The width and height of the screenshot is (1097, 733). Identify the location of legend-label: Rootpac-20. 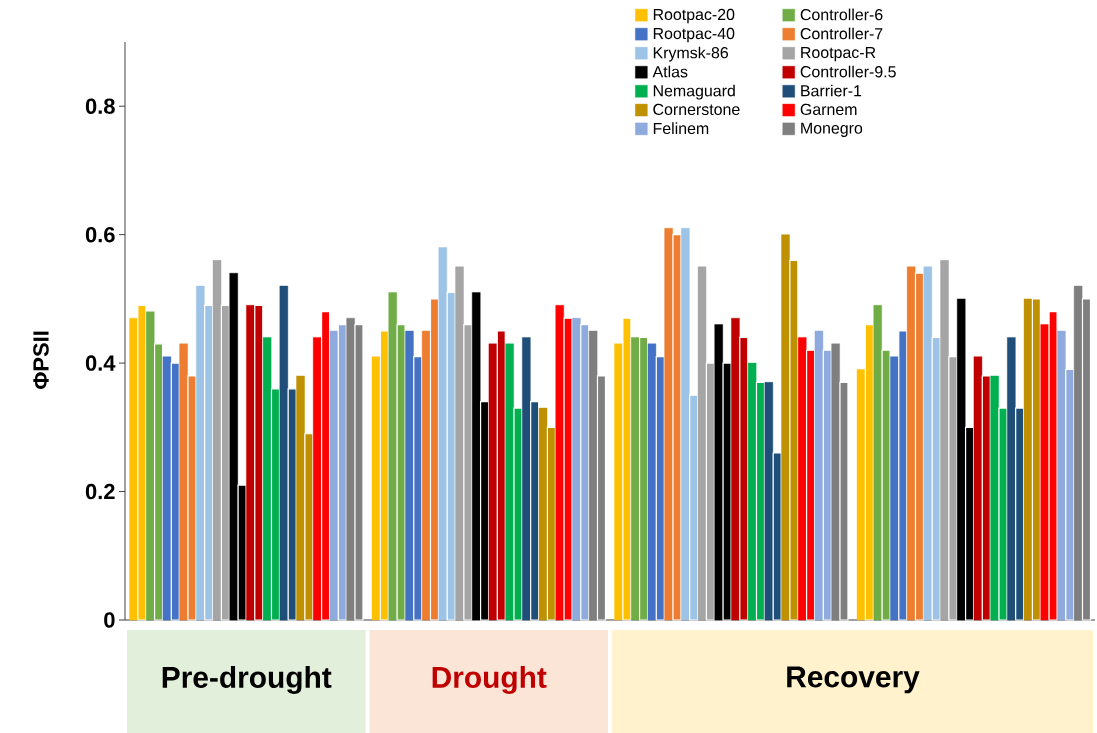
(694, 16).